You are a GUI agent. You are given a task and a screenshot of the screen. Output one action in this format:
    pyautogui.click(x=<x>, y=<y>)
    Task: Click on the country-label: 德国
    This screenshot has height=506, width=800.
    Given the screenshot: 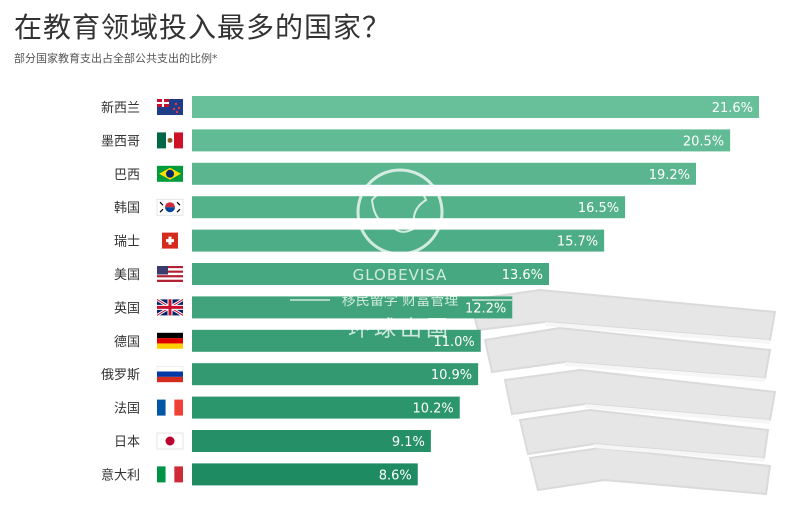 What is the action you would take?
    pyautogui.click(x=127, y=342)
    